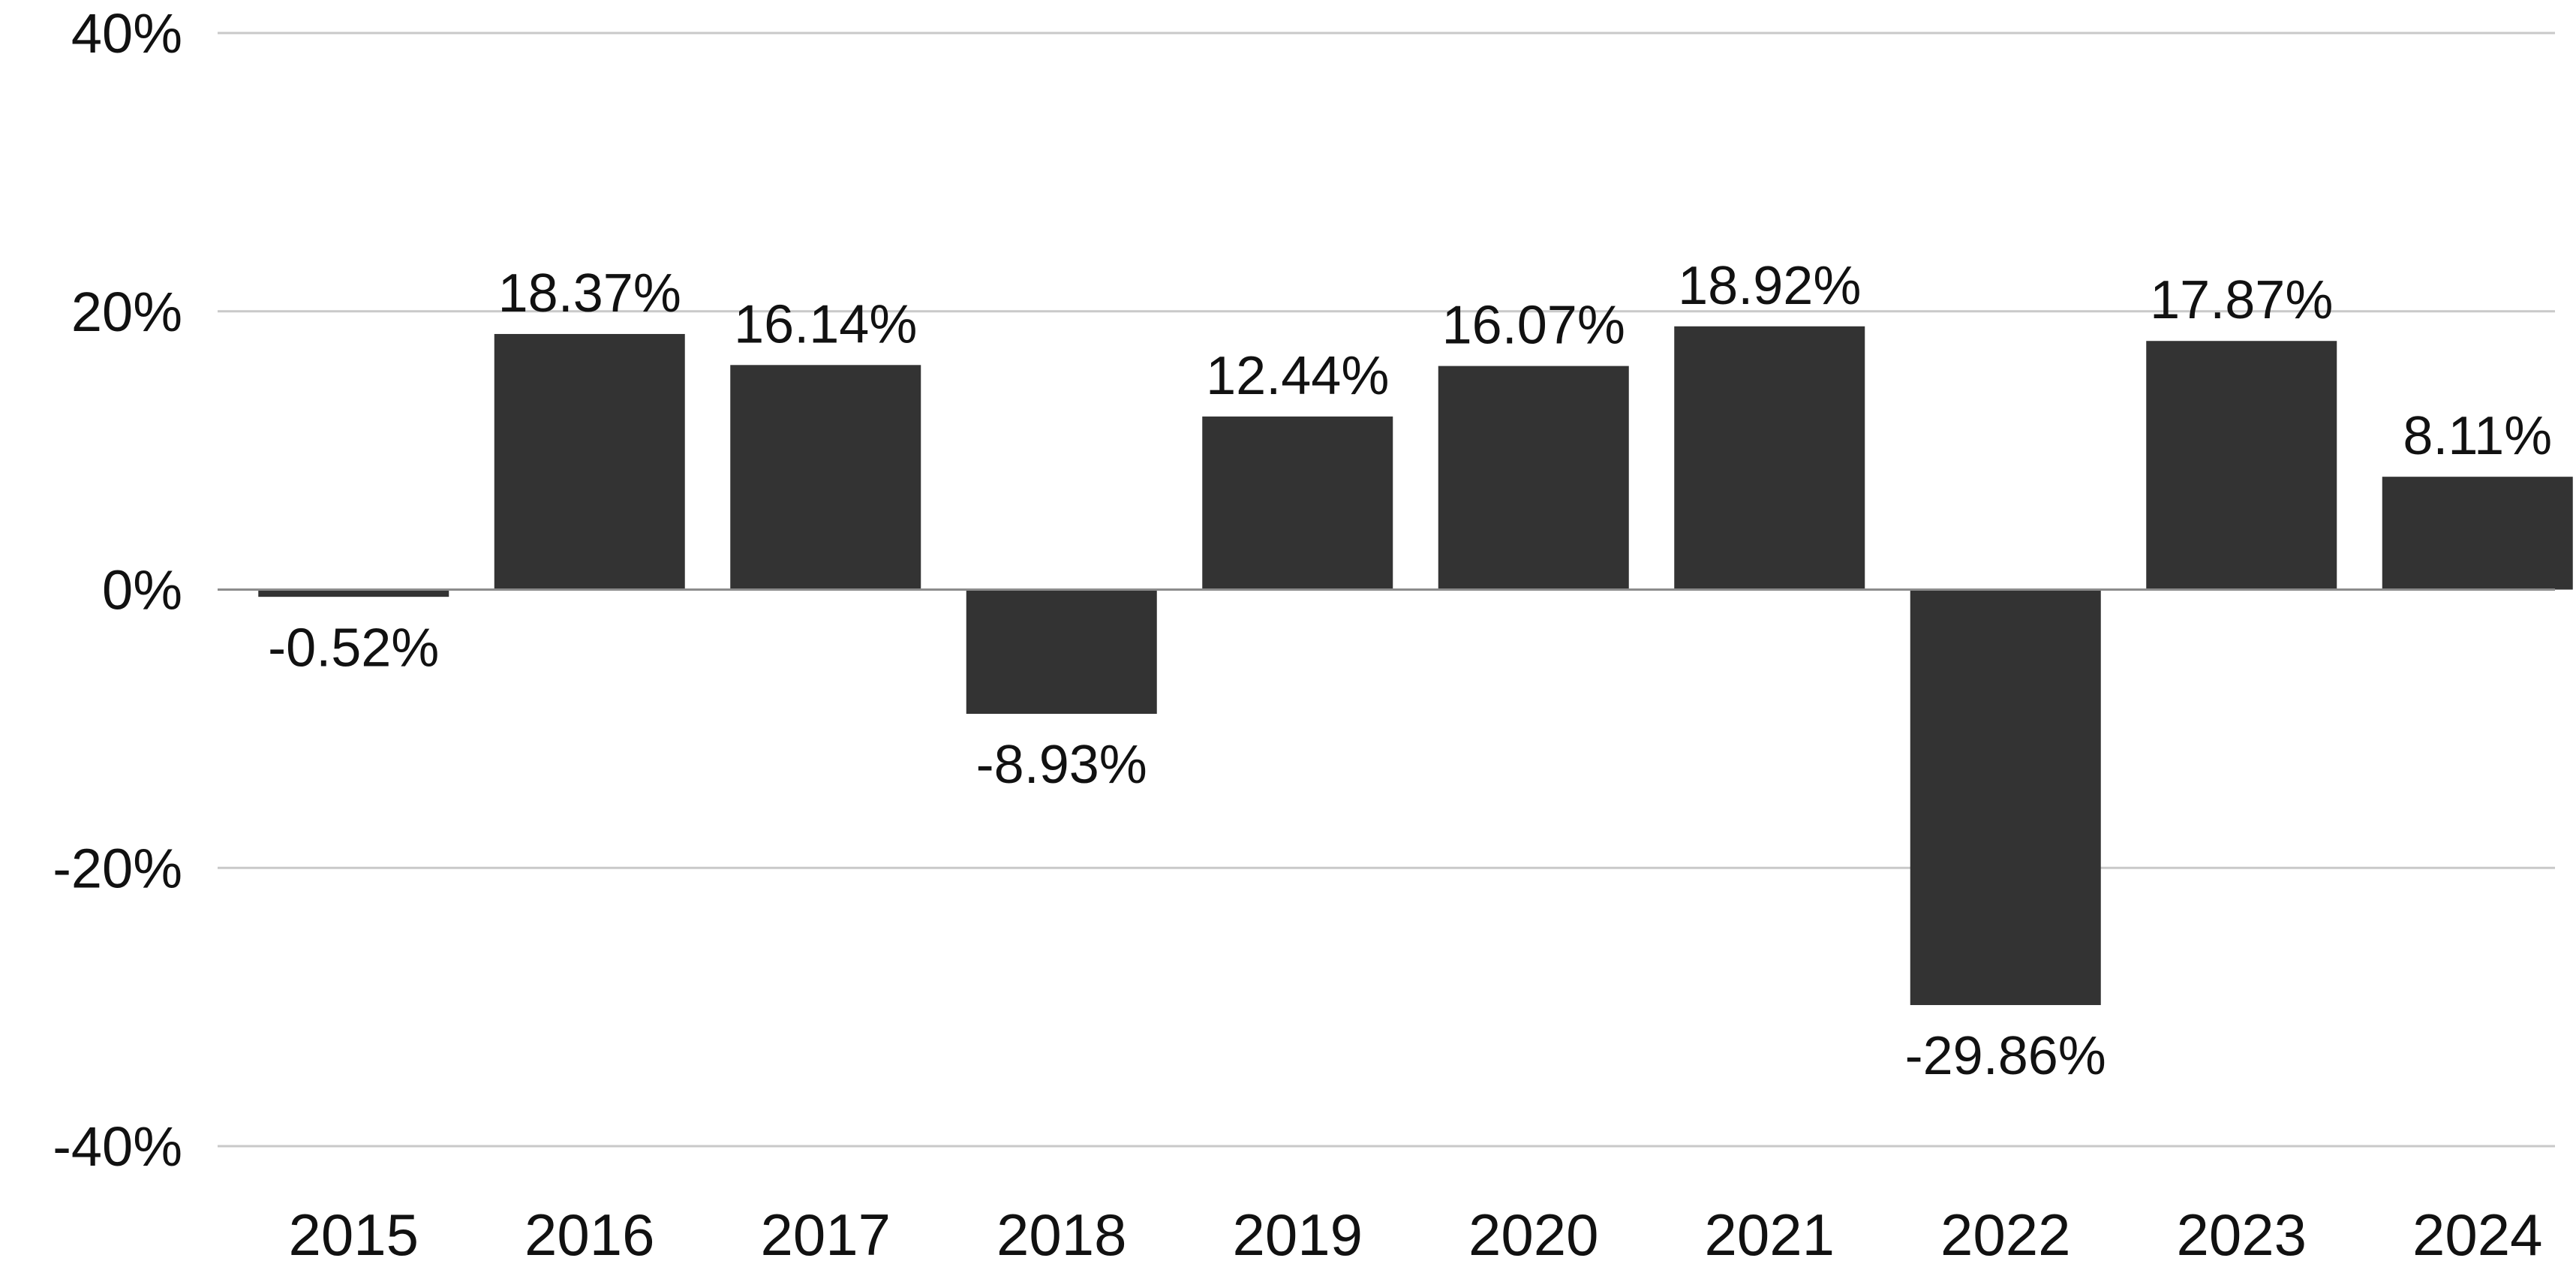 Image resolution: width=2576 pixels, height=1270 pixels. Describe the element at coordinates (2241, 300) in the screenshot. I see `data-label: 17.87%` at that location.